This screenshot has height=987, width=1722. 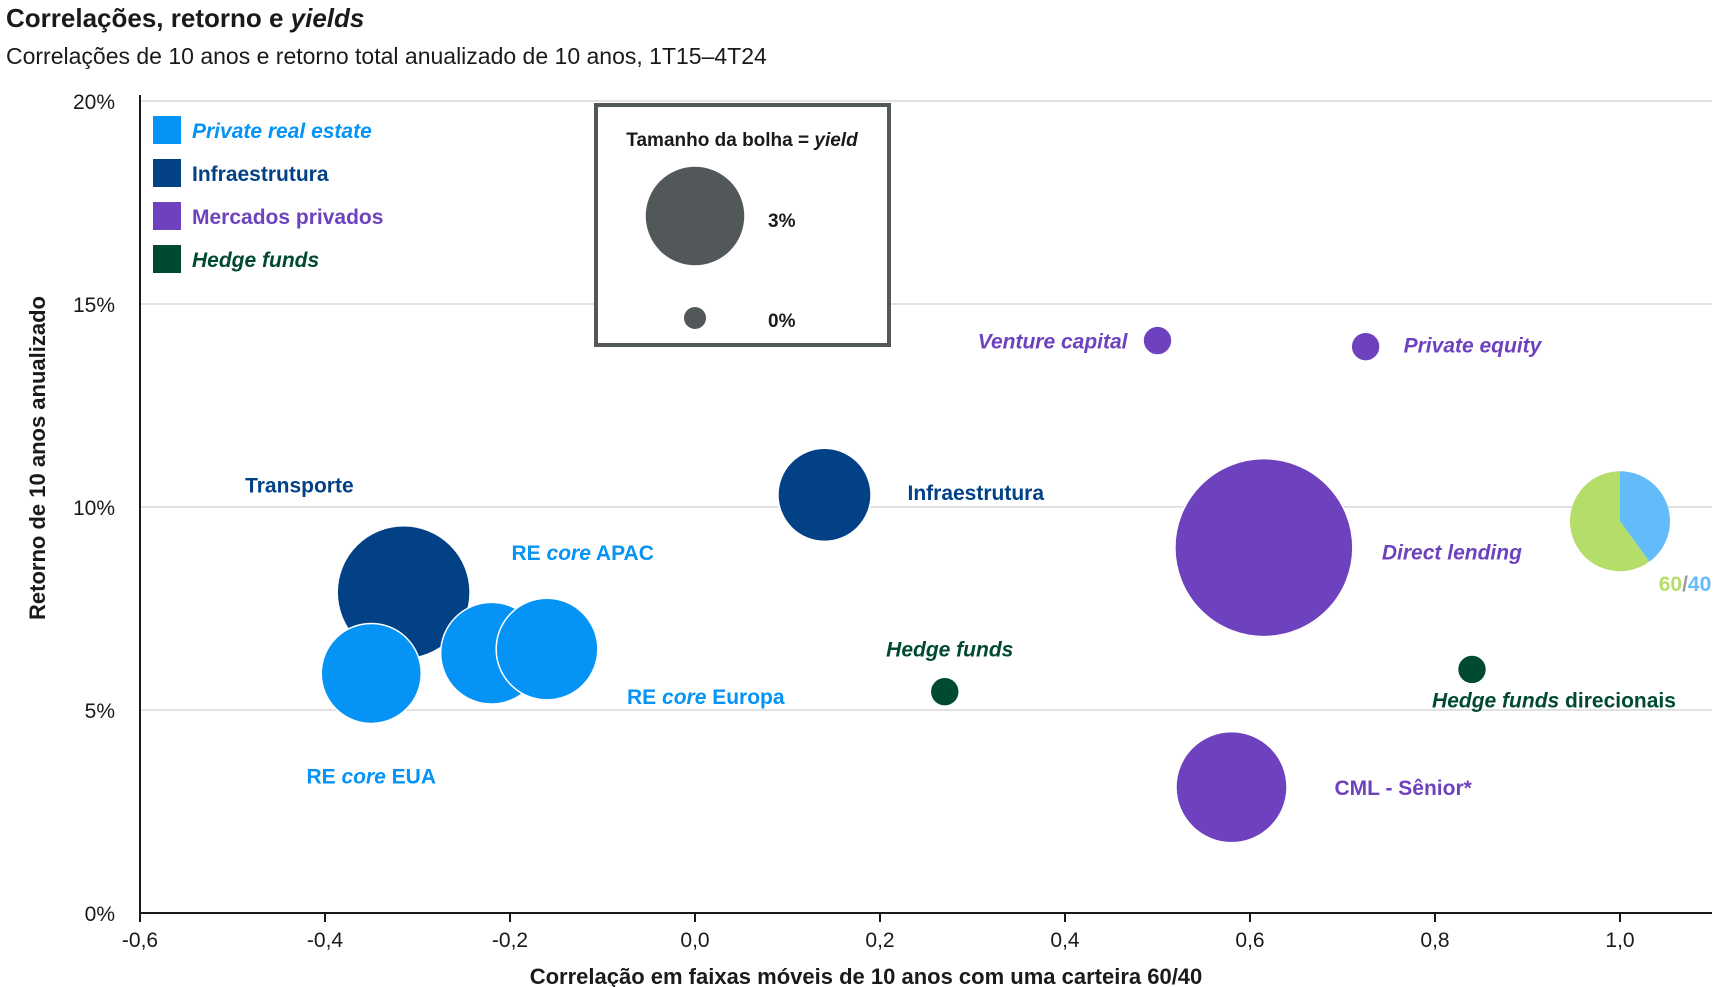 What do you see at coordinates (1249, 940) in the screenshot?
I see `x-tick-label: 0,6` at bounding box center [1249, 940].